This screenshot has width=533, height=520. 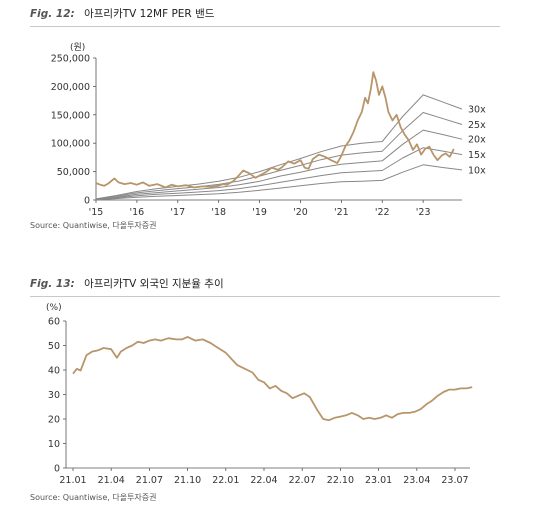 I want to click on figure-13-label: Fig. 13:, so click(x=52, y=284).